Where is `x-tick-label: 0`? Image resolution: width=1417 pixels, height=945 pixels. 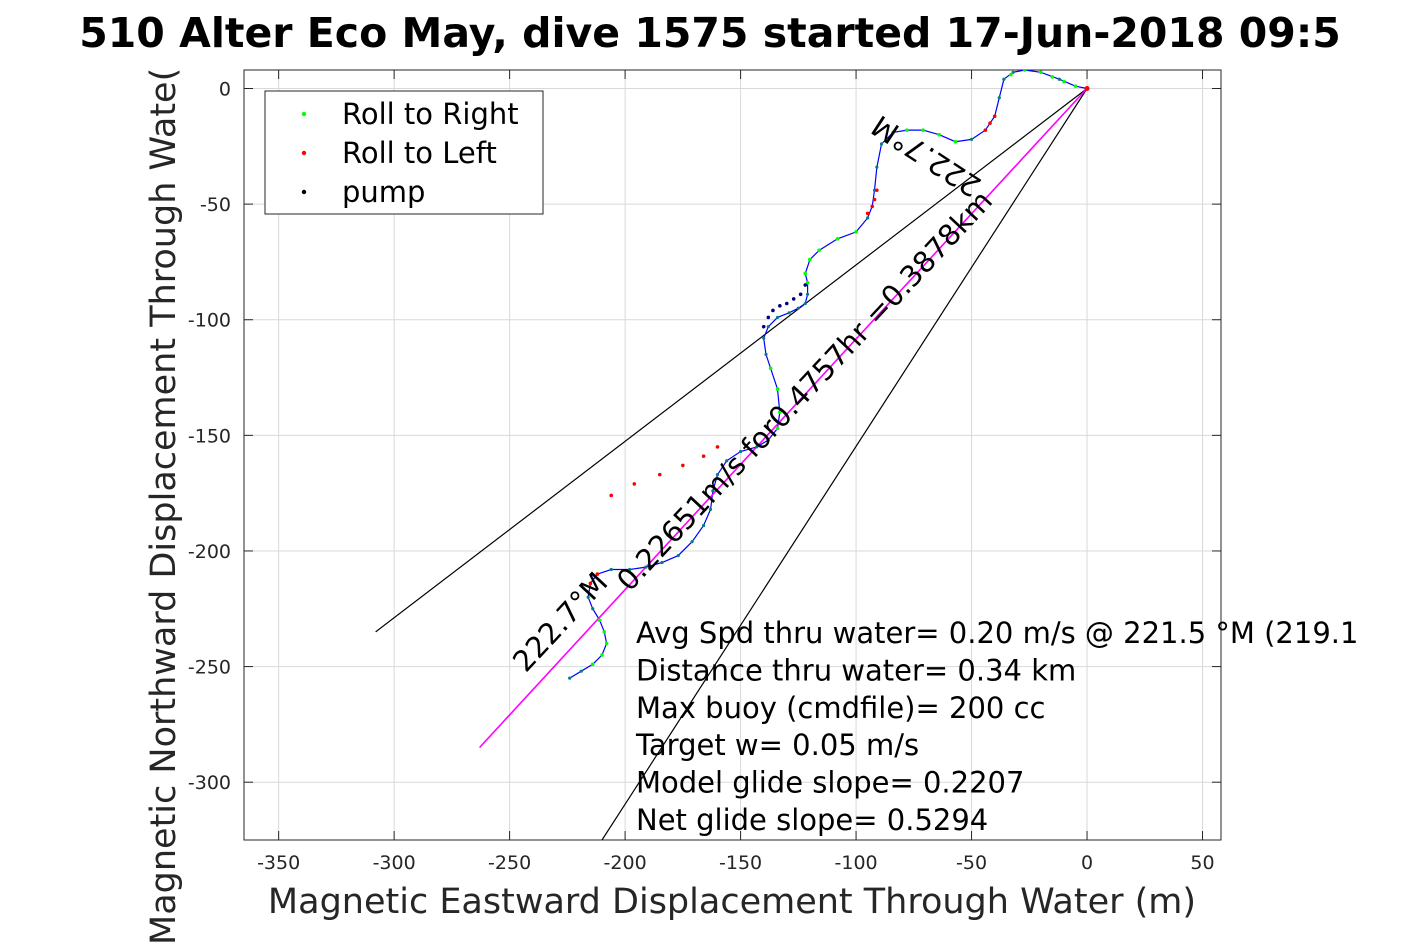 x-tick-label: 0 is located at coordinates (1087, 863).